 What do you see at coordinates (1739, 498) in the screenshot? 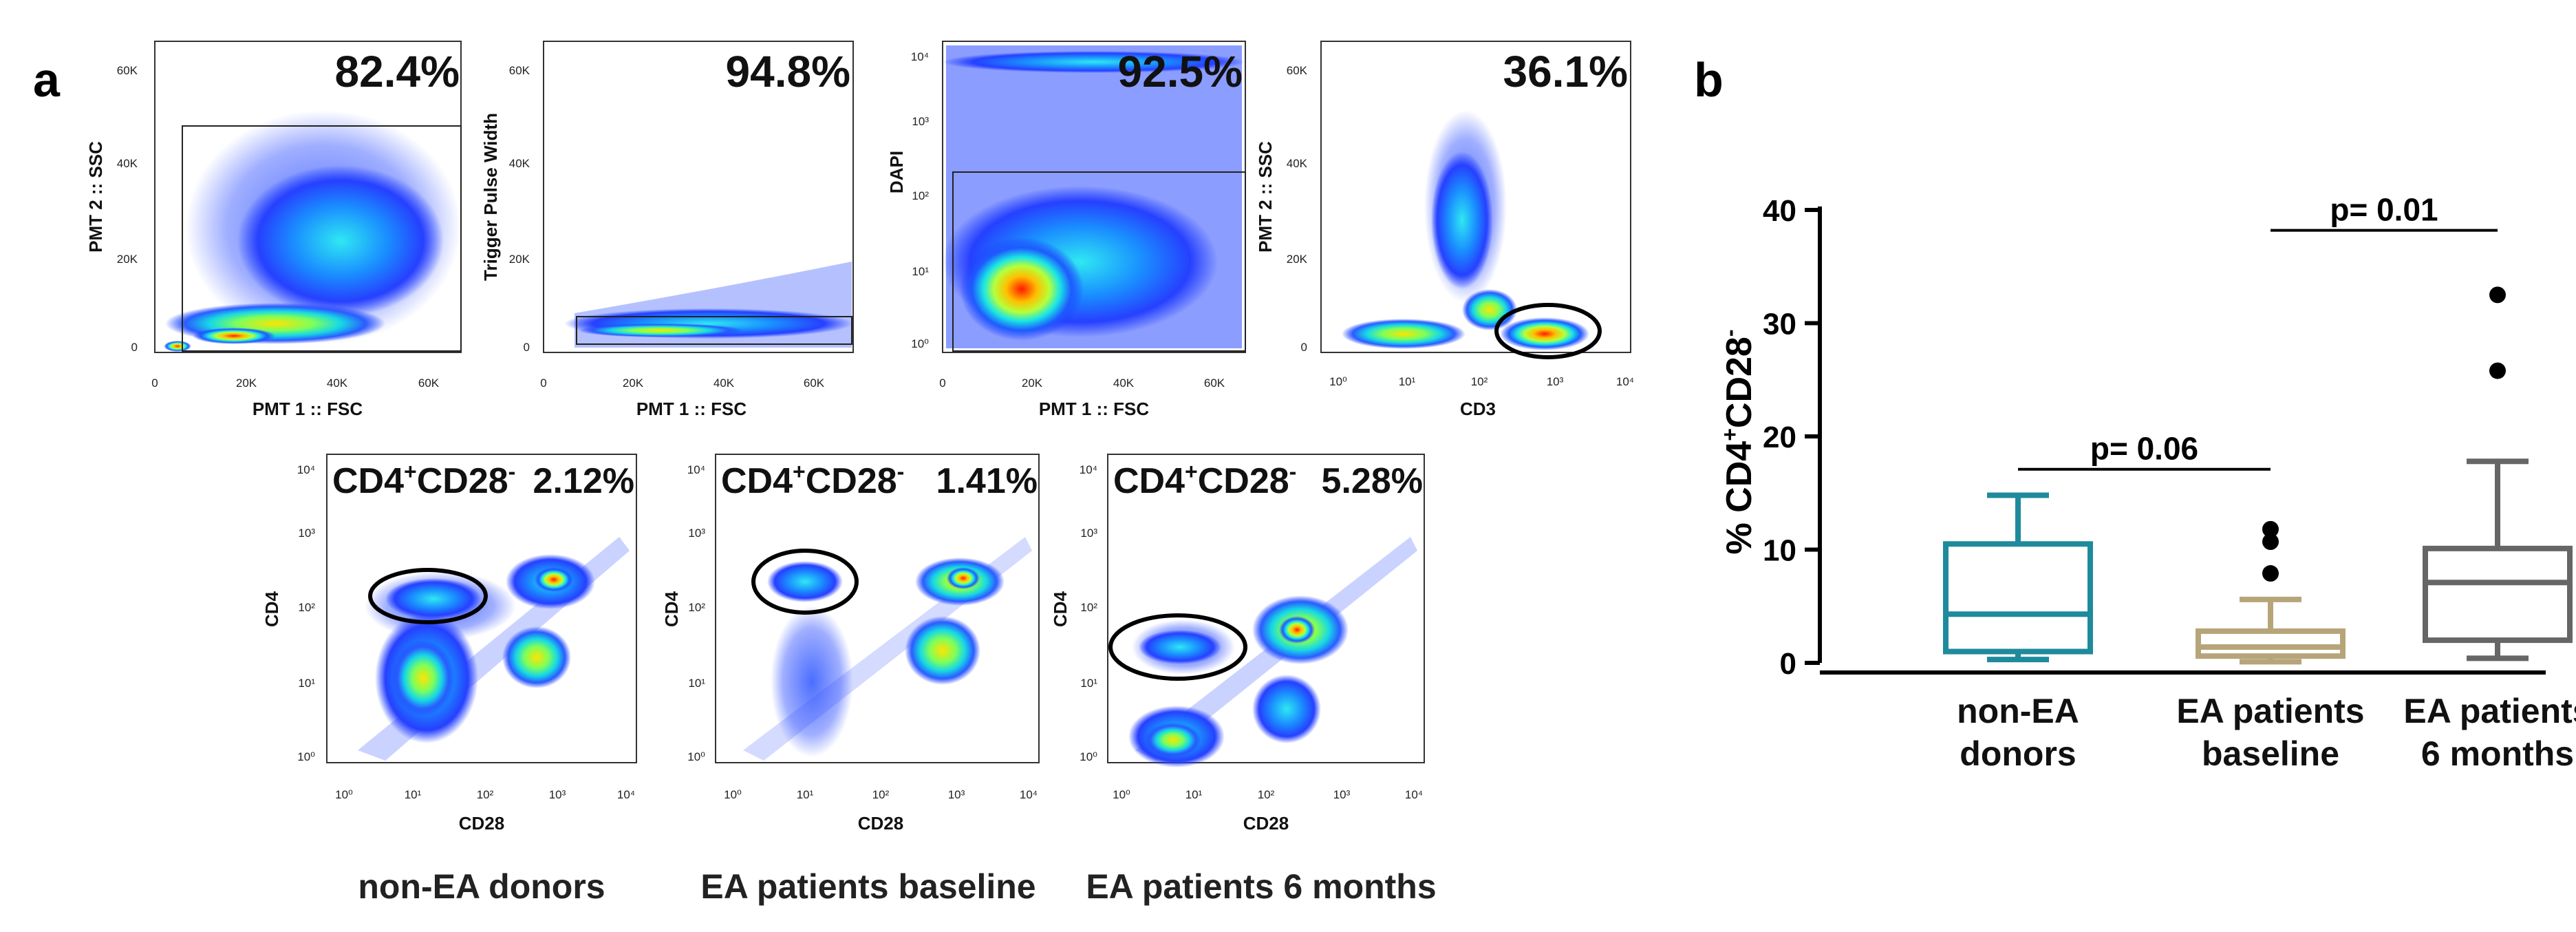
I see `ylabel-prefix: % CD4` at bounding box center [1739, 498].